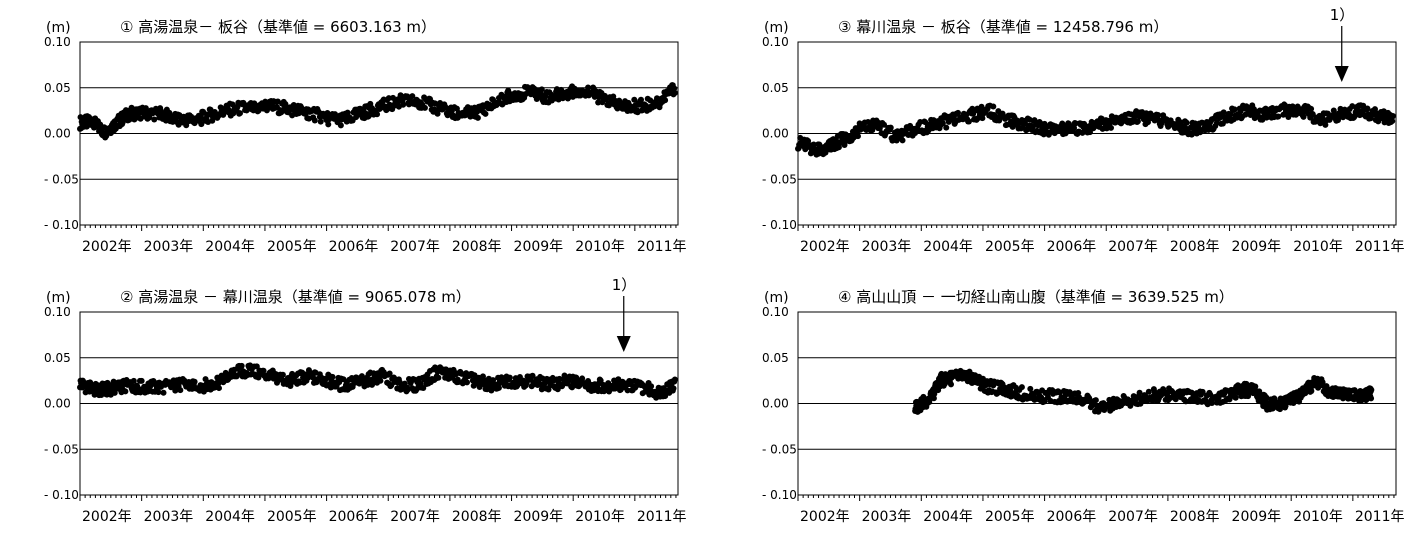 This screenshot has width=1409, height=538. Describe the element at coordinates (278, 27) in the screenshot. I see `chart-title: ① 高湯温泉－ 板谷（基準値 = 6603.163 m）` at that location.